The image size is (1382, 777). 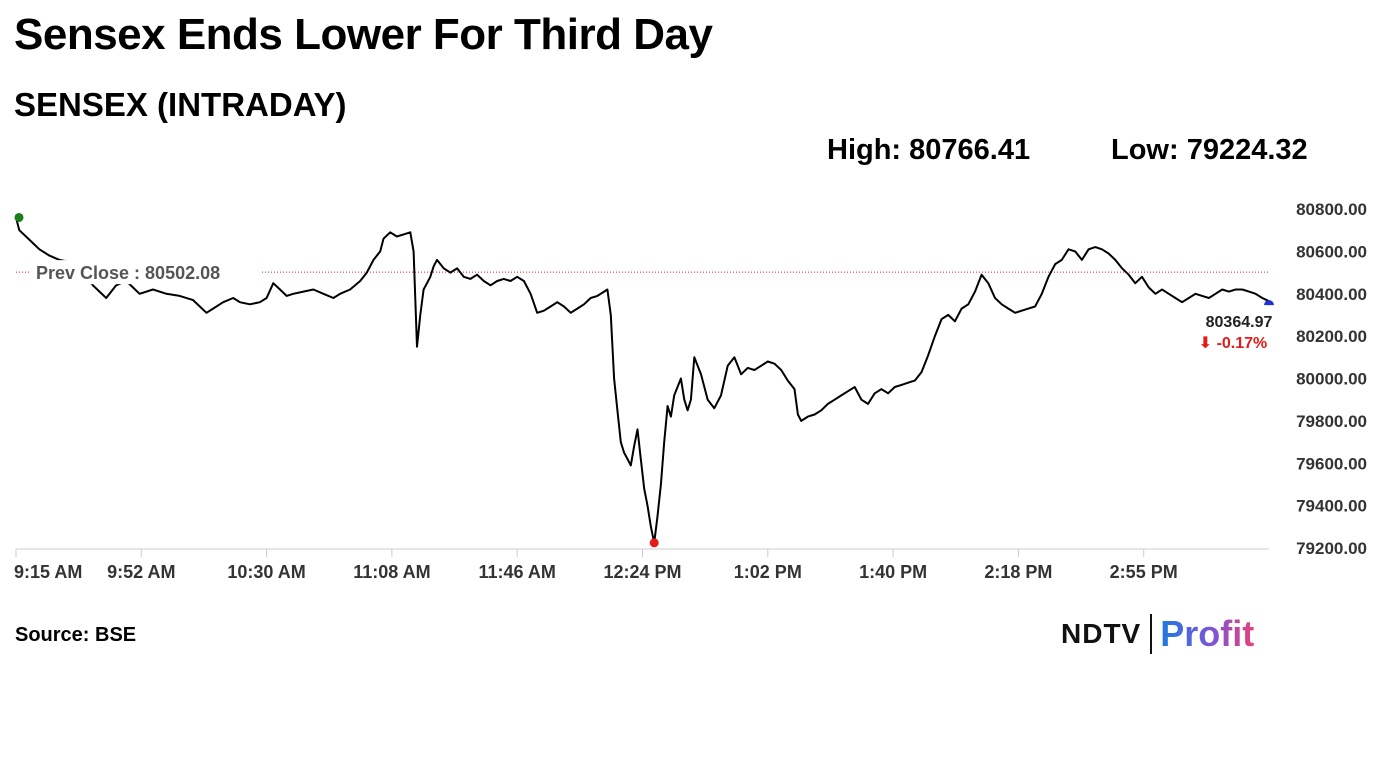 What do you see at coordinates (1331, 209) in the screenshot?
I see `y-tick-label: 80800.00` at bounding box center [1331, 209].